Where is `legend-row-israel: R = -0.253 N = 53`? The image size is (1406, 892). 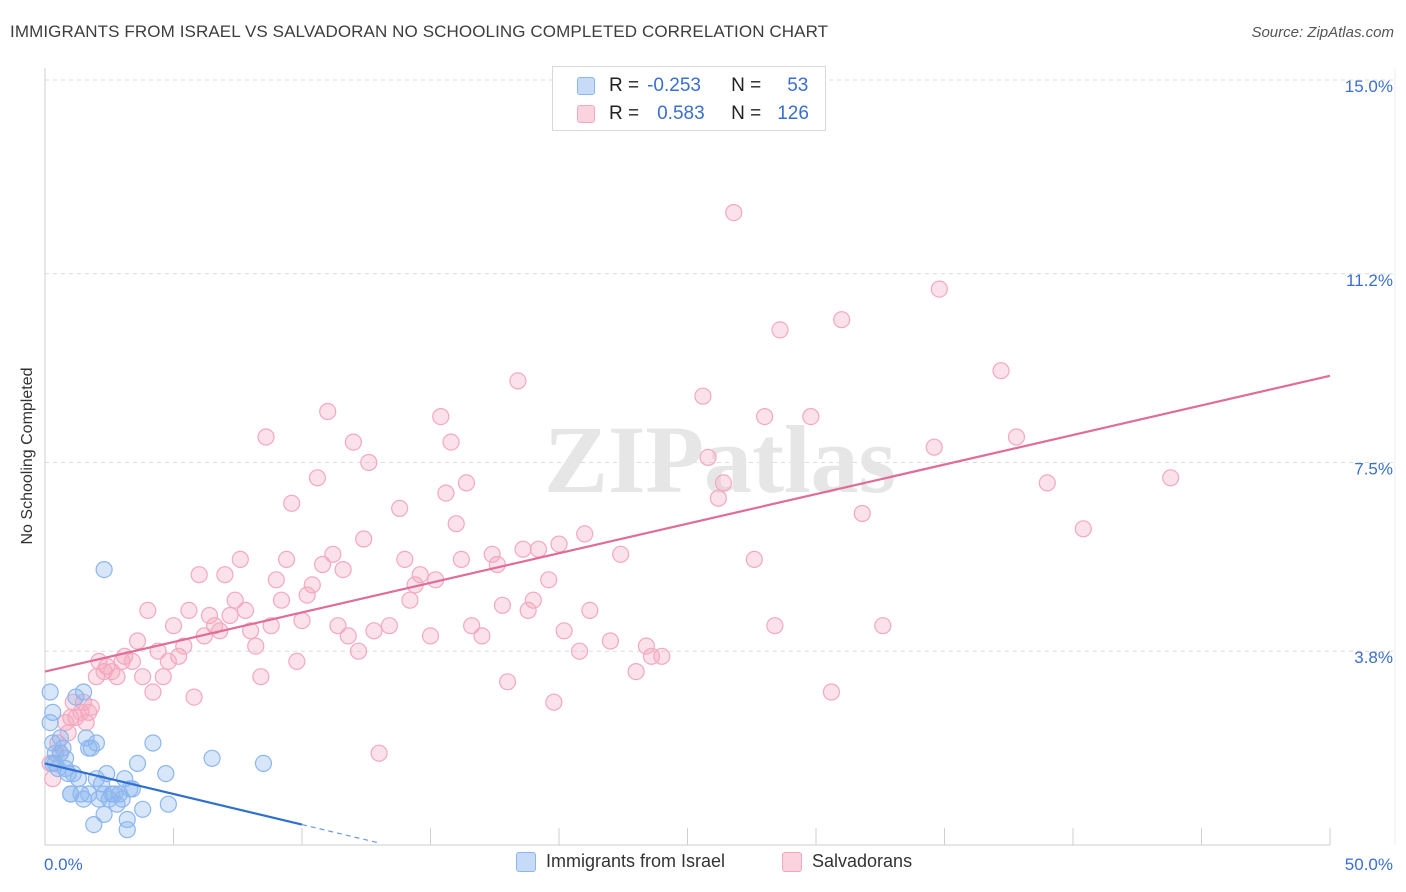
legend-row-israel: R = -0.253 N = 53 is located at coordinates (692, 86).